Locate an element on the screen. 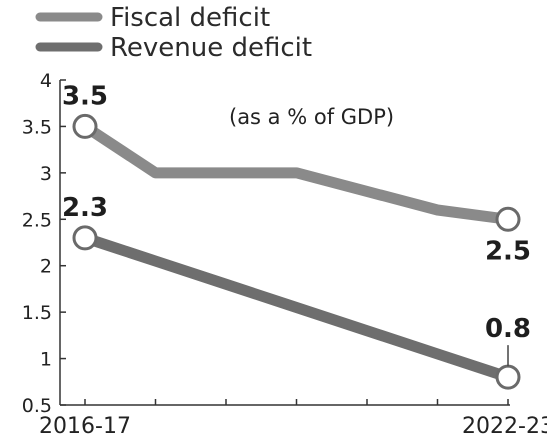 This screenshot has width=547, height=440. y-tick-label: 1 is located at coordinates (46, 360).